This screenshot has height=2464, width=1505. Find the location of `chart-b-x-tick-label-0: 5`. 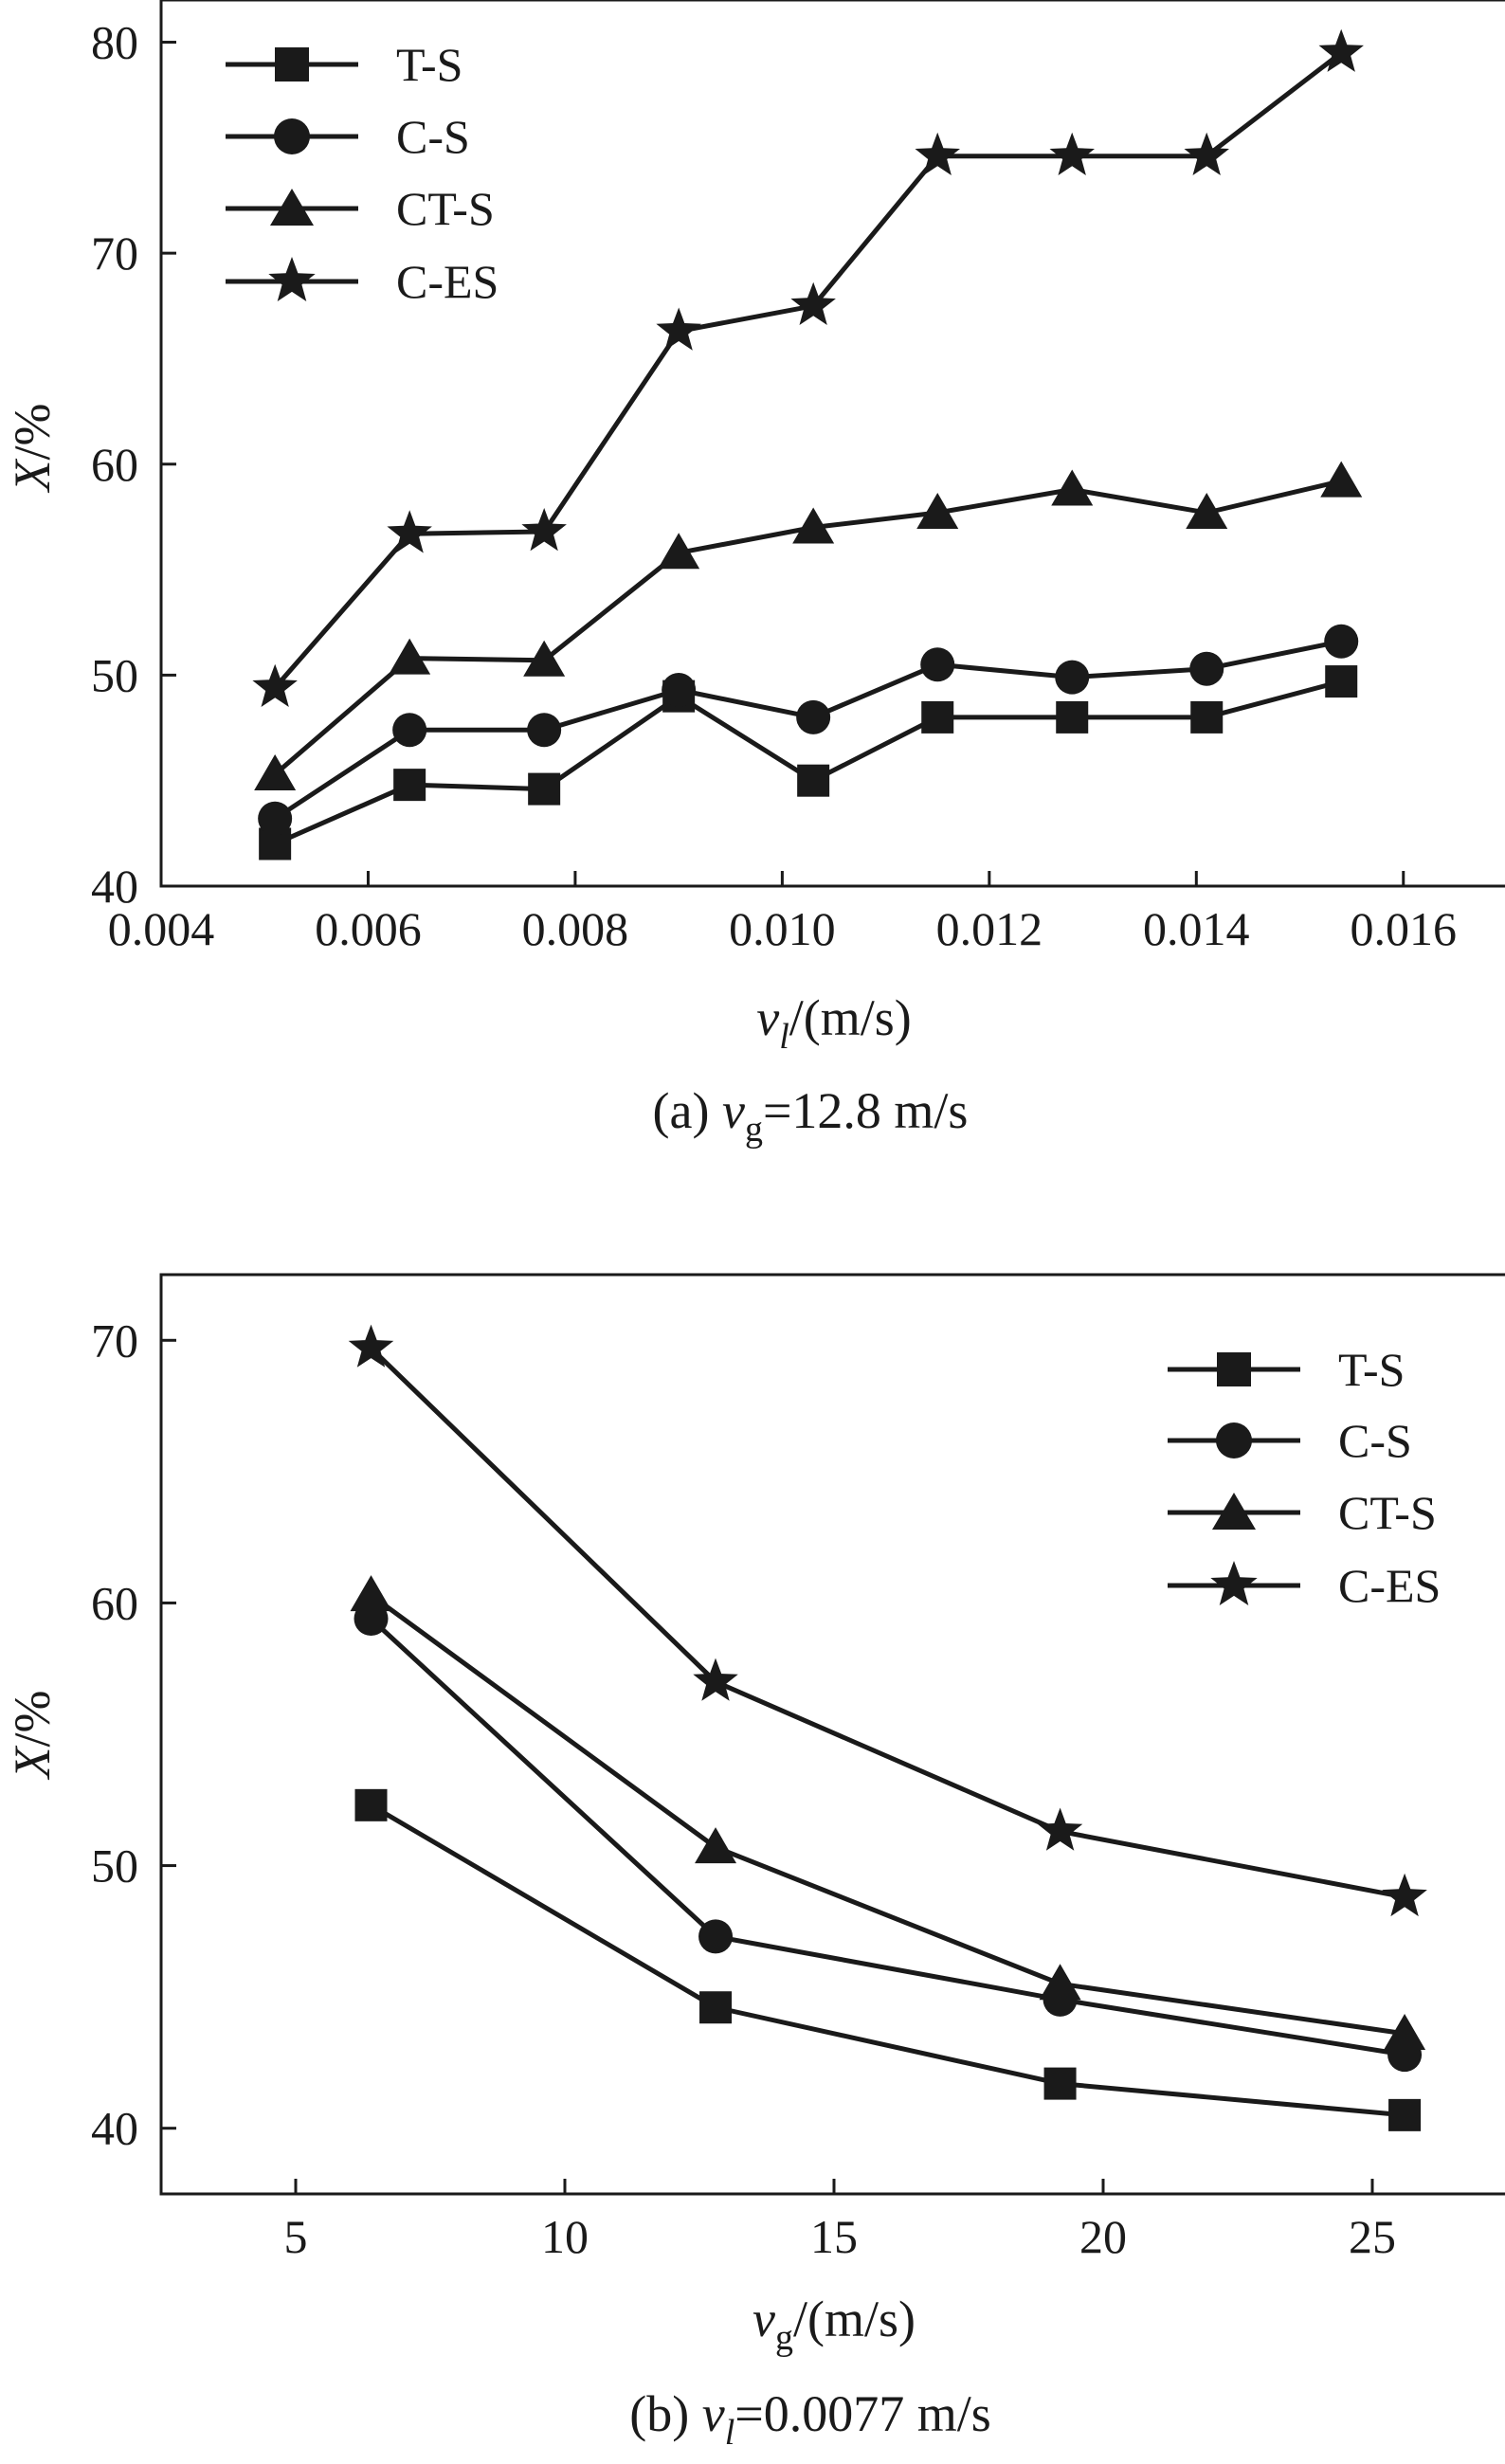

chart-b-x-tick-label-0: 5 is located at coordinates (296, 2237).